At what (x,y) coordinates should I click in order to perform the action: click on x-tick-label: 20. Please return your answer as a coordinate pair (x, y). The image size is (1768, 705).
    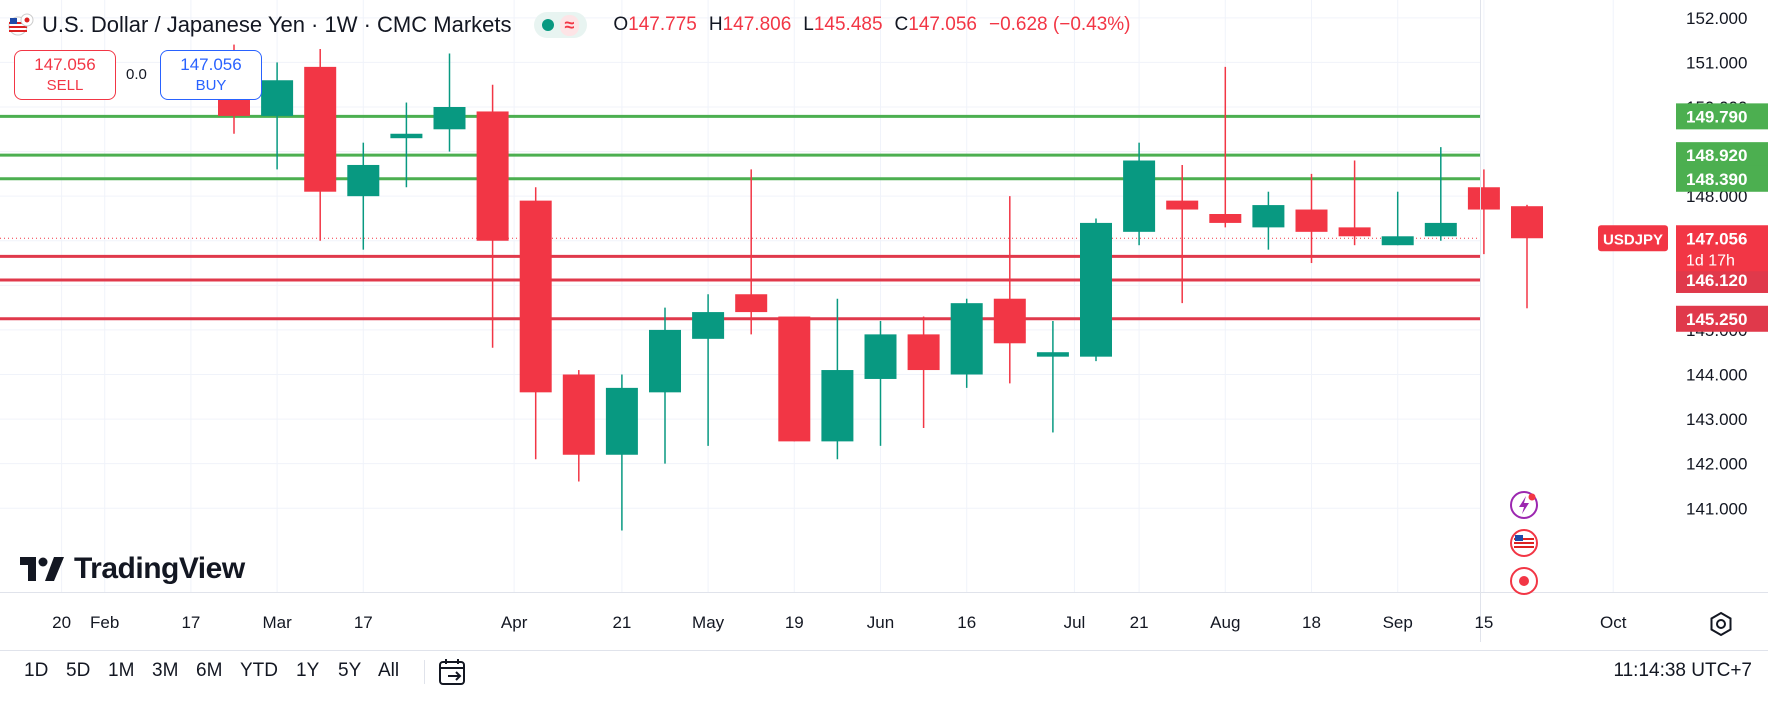
    Looking at the image, I should click on (61, 622).